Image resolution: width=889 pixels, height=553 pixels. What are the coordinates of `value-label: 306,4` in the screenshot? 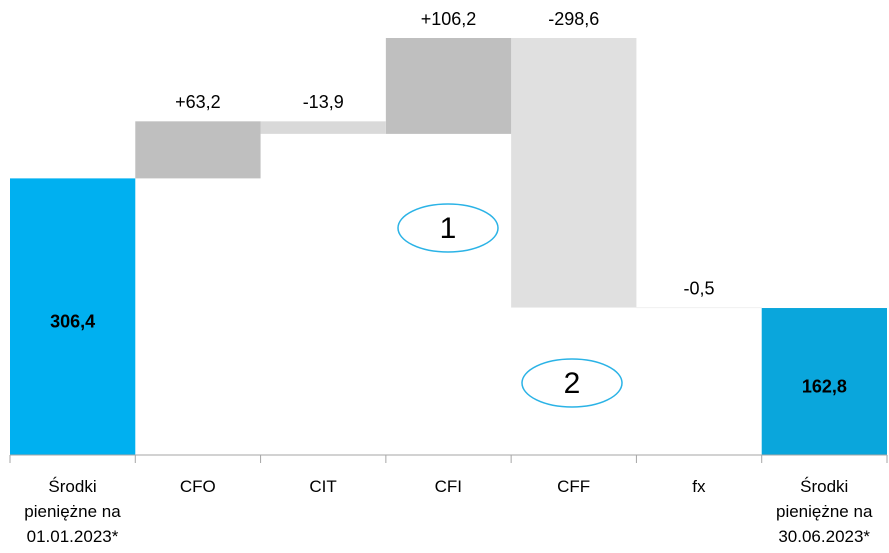 It's located at (72, 321).